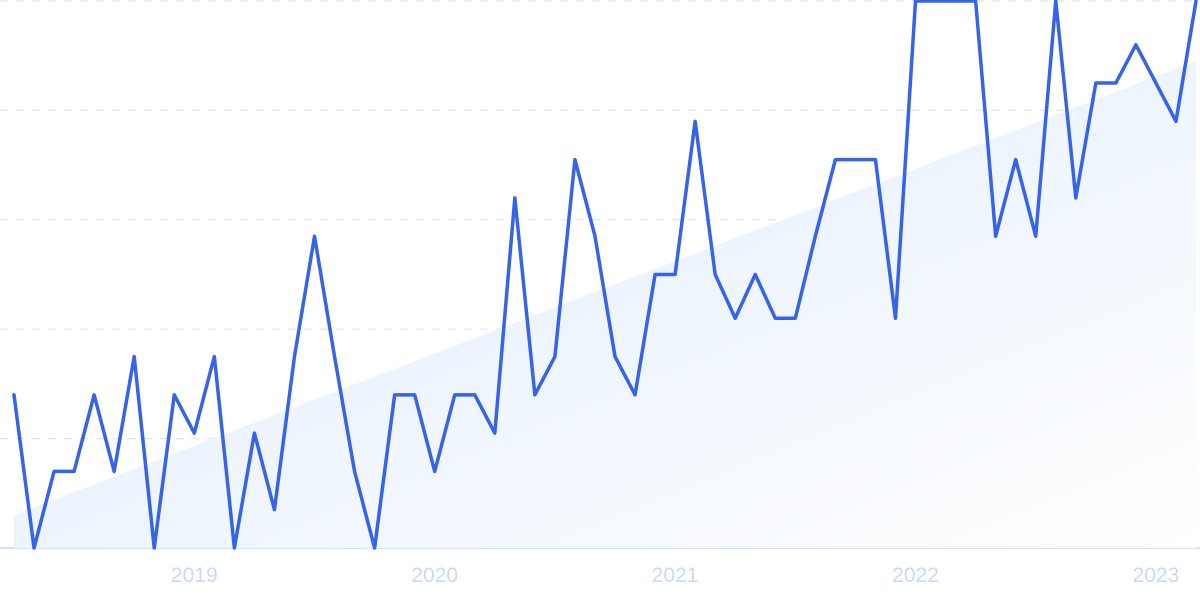 Image resolution: width=1200 pixels, height=600 pixels. I want to click on x-tick-label: 2023, so click(1156, 575).